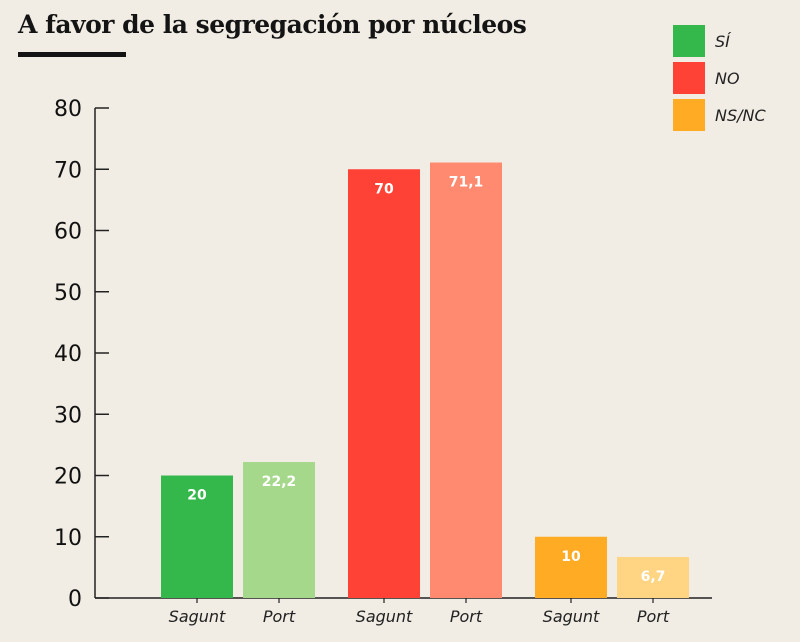 The width and height of the screenshot is (800, 642). Describe the element at coordinates (68, 538) in the screenshot. I see `y-tick-label: 10` at that location.